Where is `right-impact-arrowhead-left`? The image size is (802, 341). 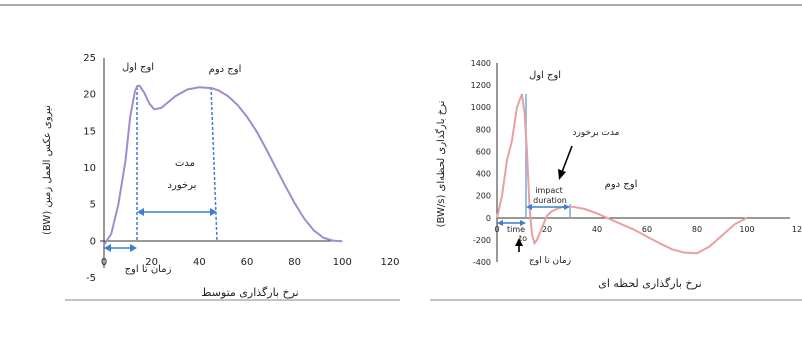
right-impact-arrowhead-left is located at coordinates (529, 207).